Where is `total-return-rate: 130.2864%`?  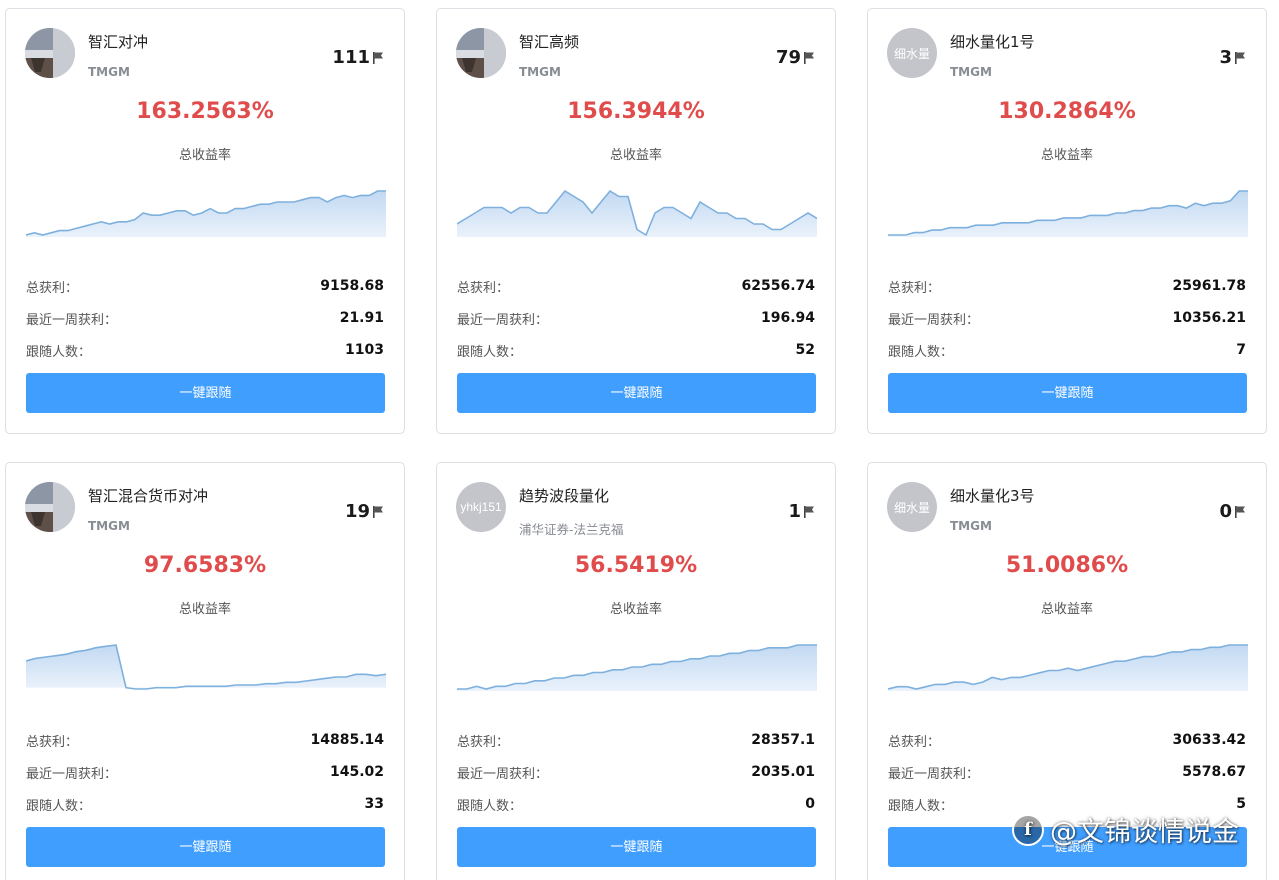
total-return-rate: 130.2864% is located at coordinates (1067, 111).